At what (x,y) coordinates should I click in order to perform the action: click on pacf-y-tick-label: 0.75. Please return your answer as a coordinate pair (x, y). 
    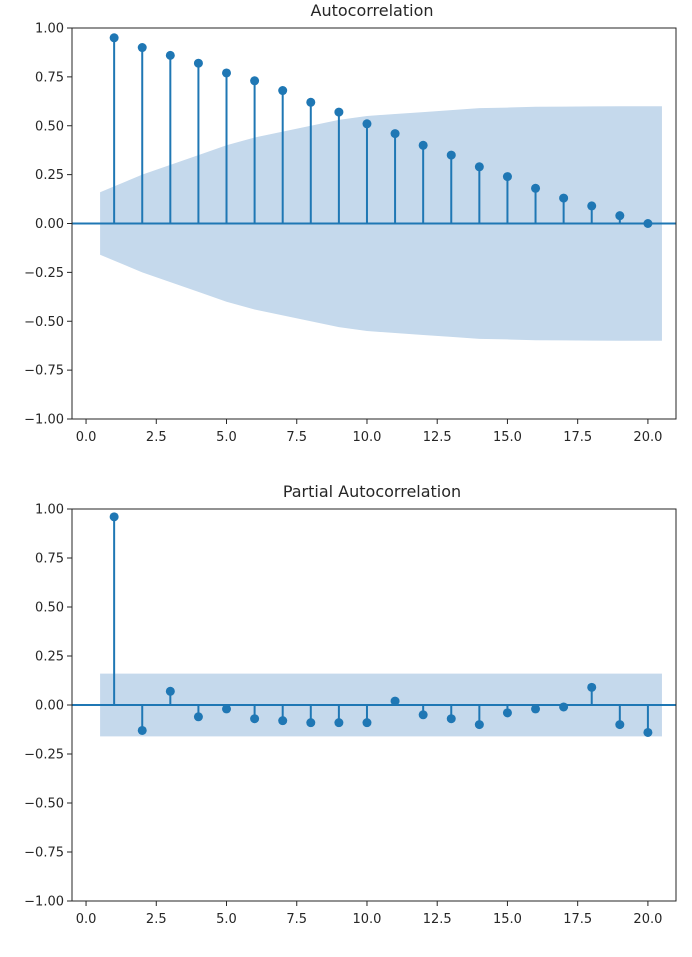
    Looking at the image, I should click on (49, 559).